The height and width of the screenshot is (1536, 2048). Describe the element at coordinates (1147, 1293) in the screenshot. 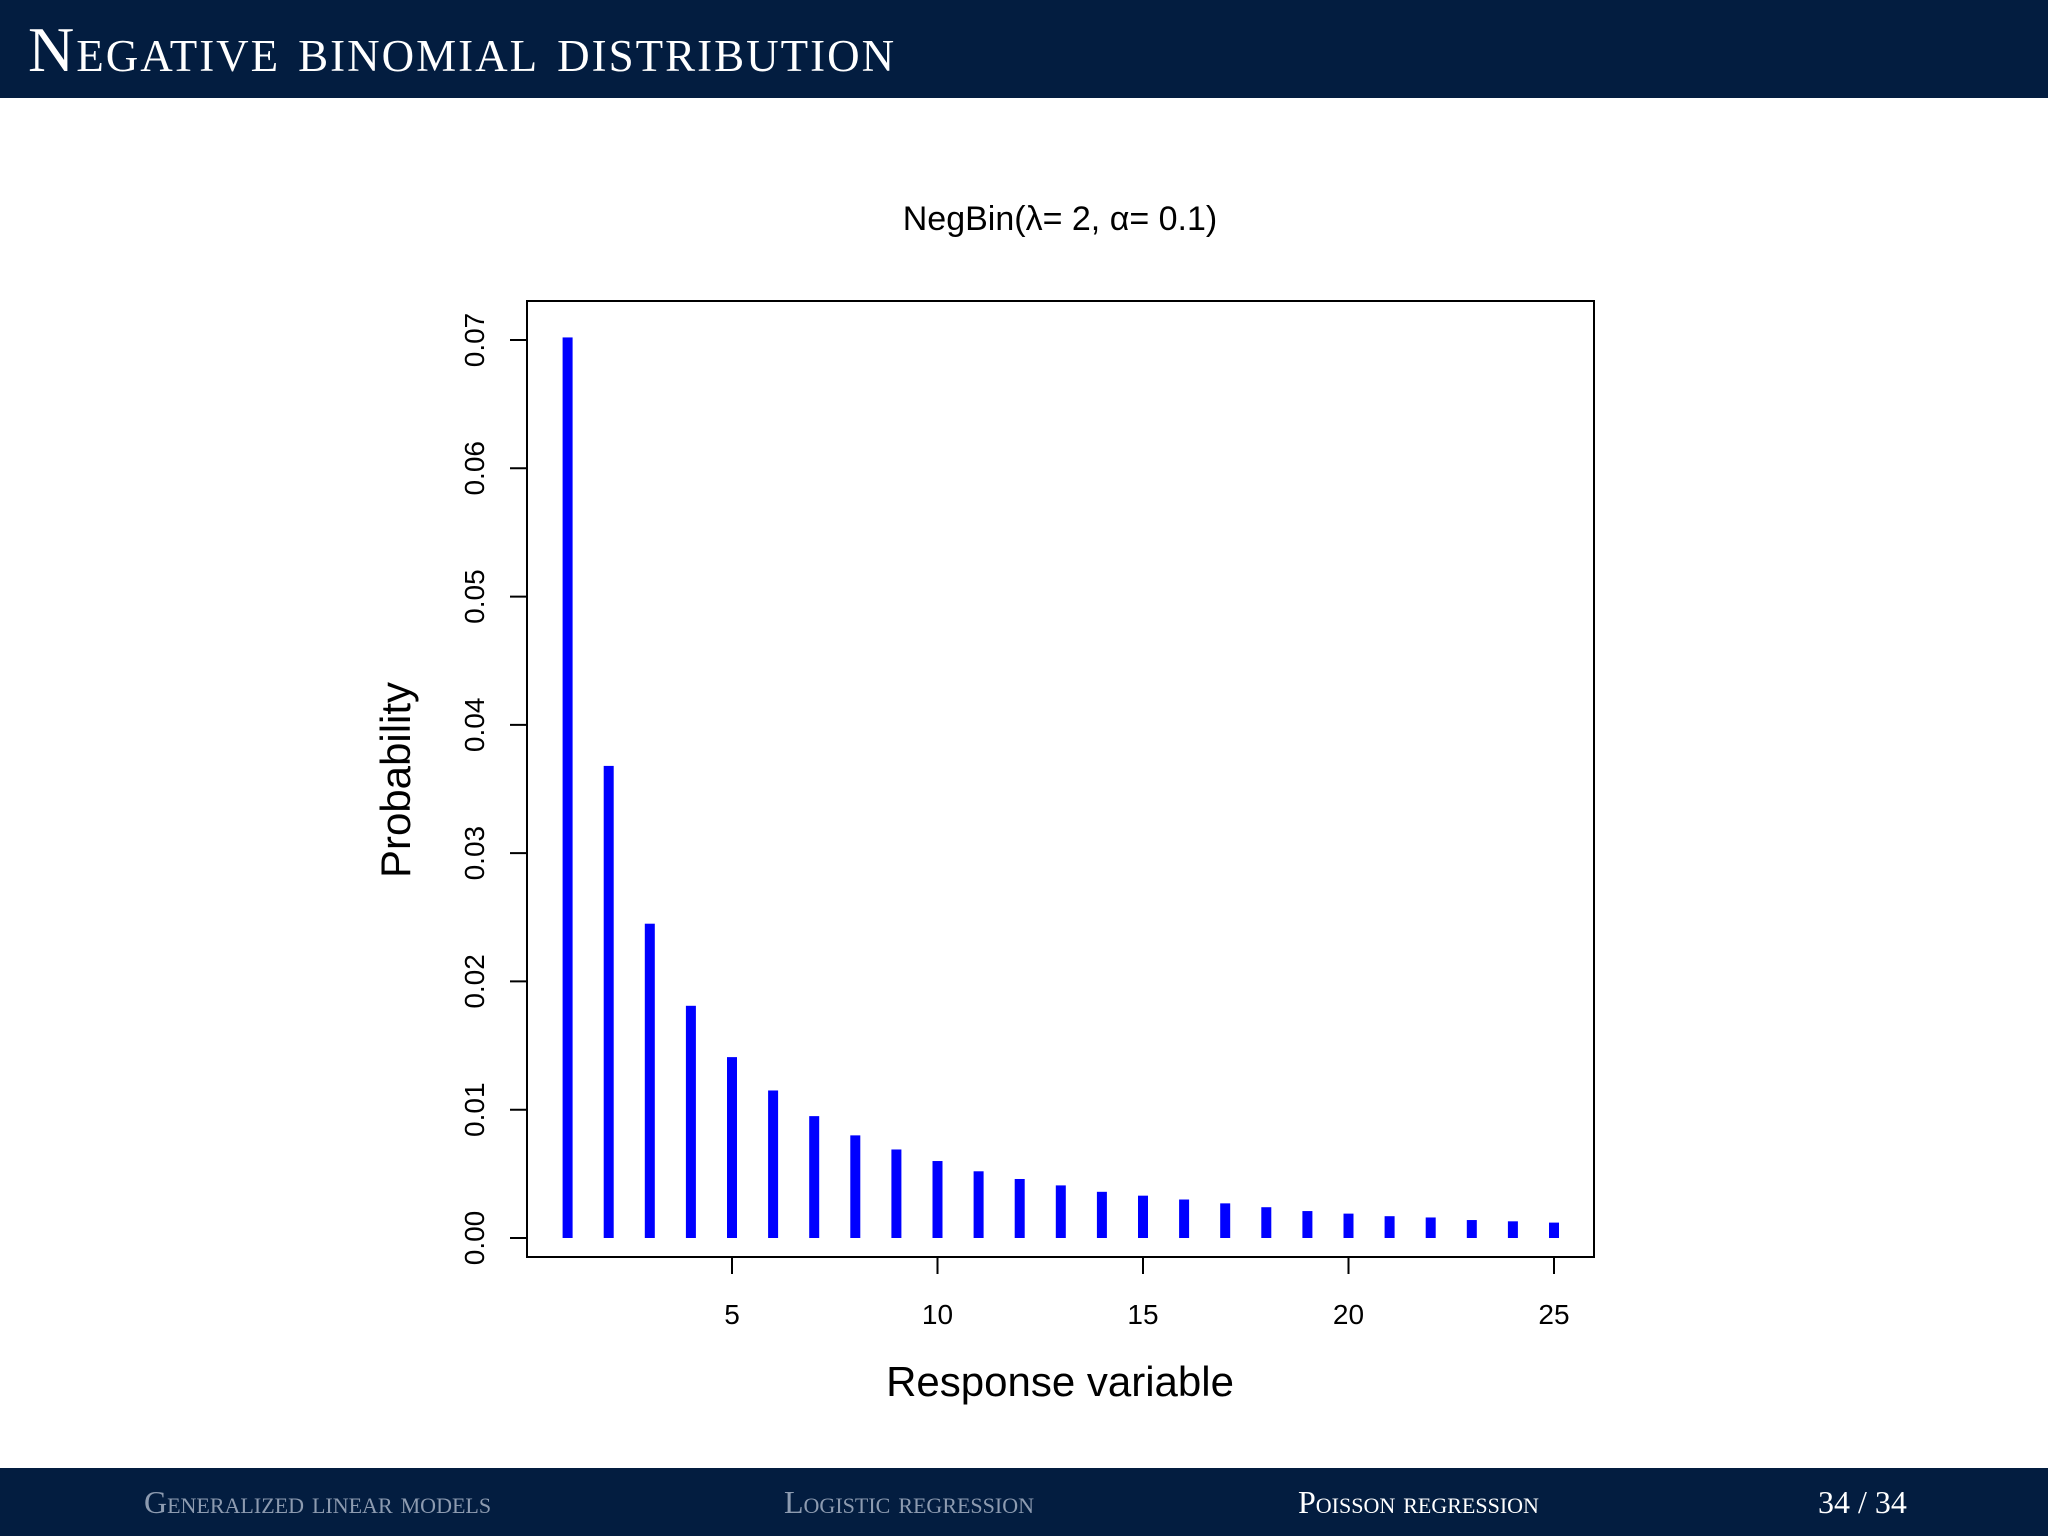

I see `x-axis: 5 10 15 20 25` at that location.